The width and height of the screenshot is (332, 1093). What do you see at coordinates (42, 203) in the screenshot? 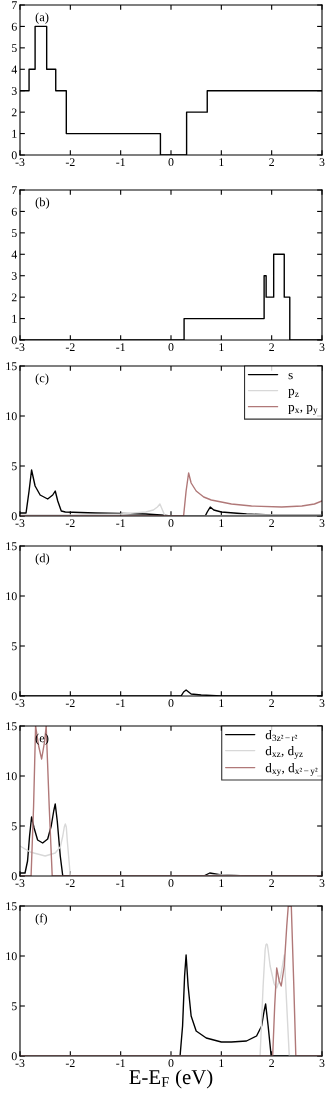
I see `annotation: (b)` at bounding box center [42, 203].